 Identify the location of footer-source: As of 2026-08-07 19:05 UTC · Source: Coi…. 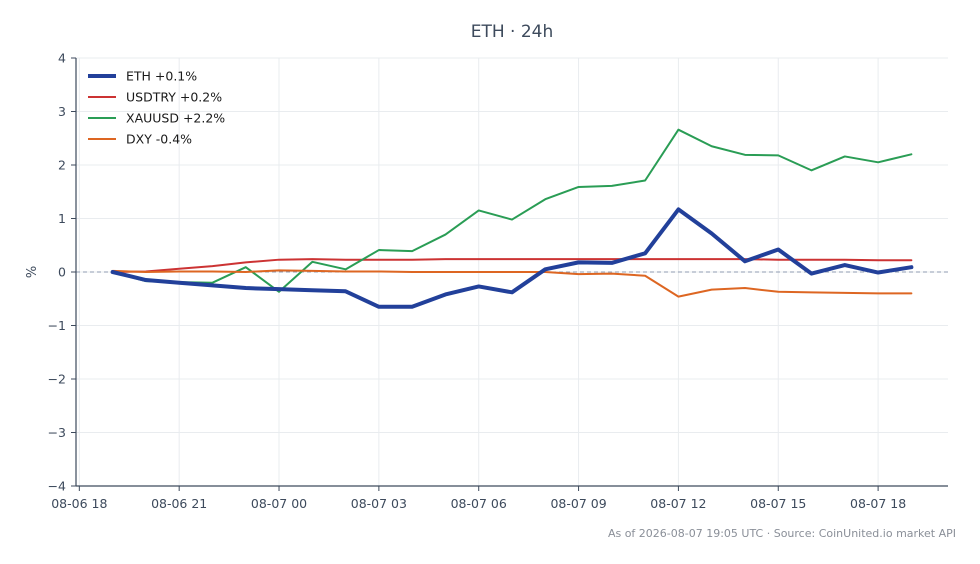
(782, 533).